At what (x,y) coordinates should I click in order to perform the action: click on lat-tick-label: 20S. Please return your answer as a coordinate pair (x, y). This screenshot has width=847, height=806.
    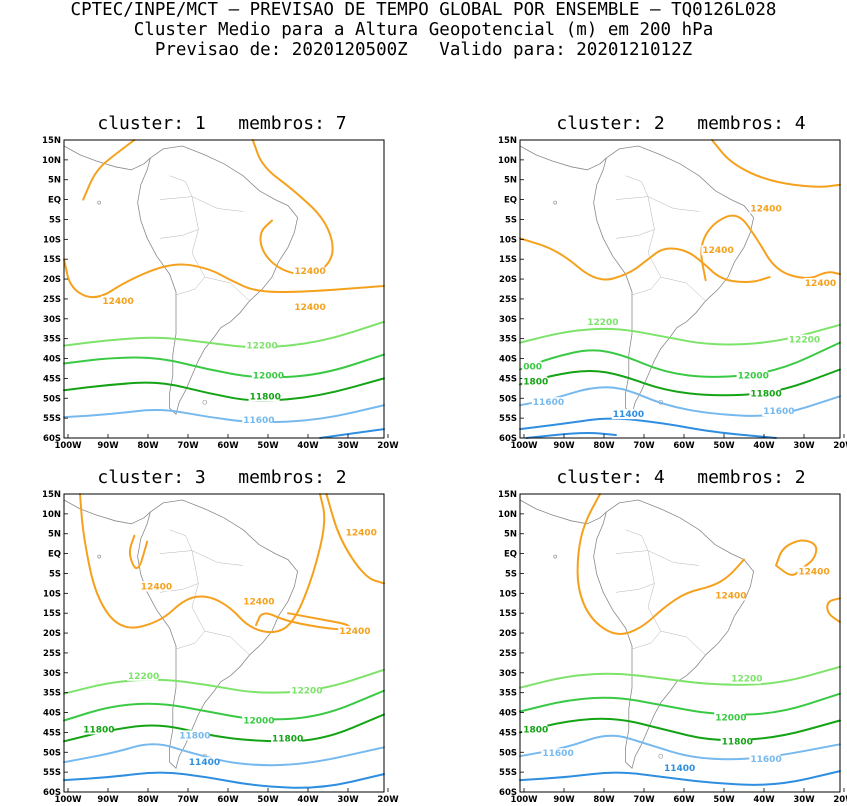
    Looking at the image, I should click on (508, 634).